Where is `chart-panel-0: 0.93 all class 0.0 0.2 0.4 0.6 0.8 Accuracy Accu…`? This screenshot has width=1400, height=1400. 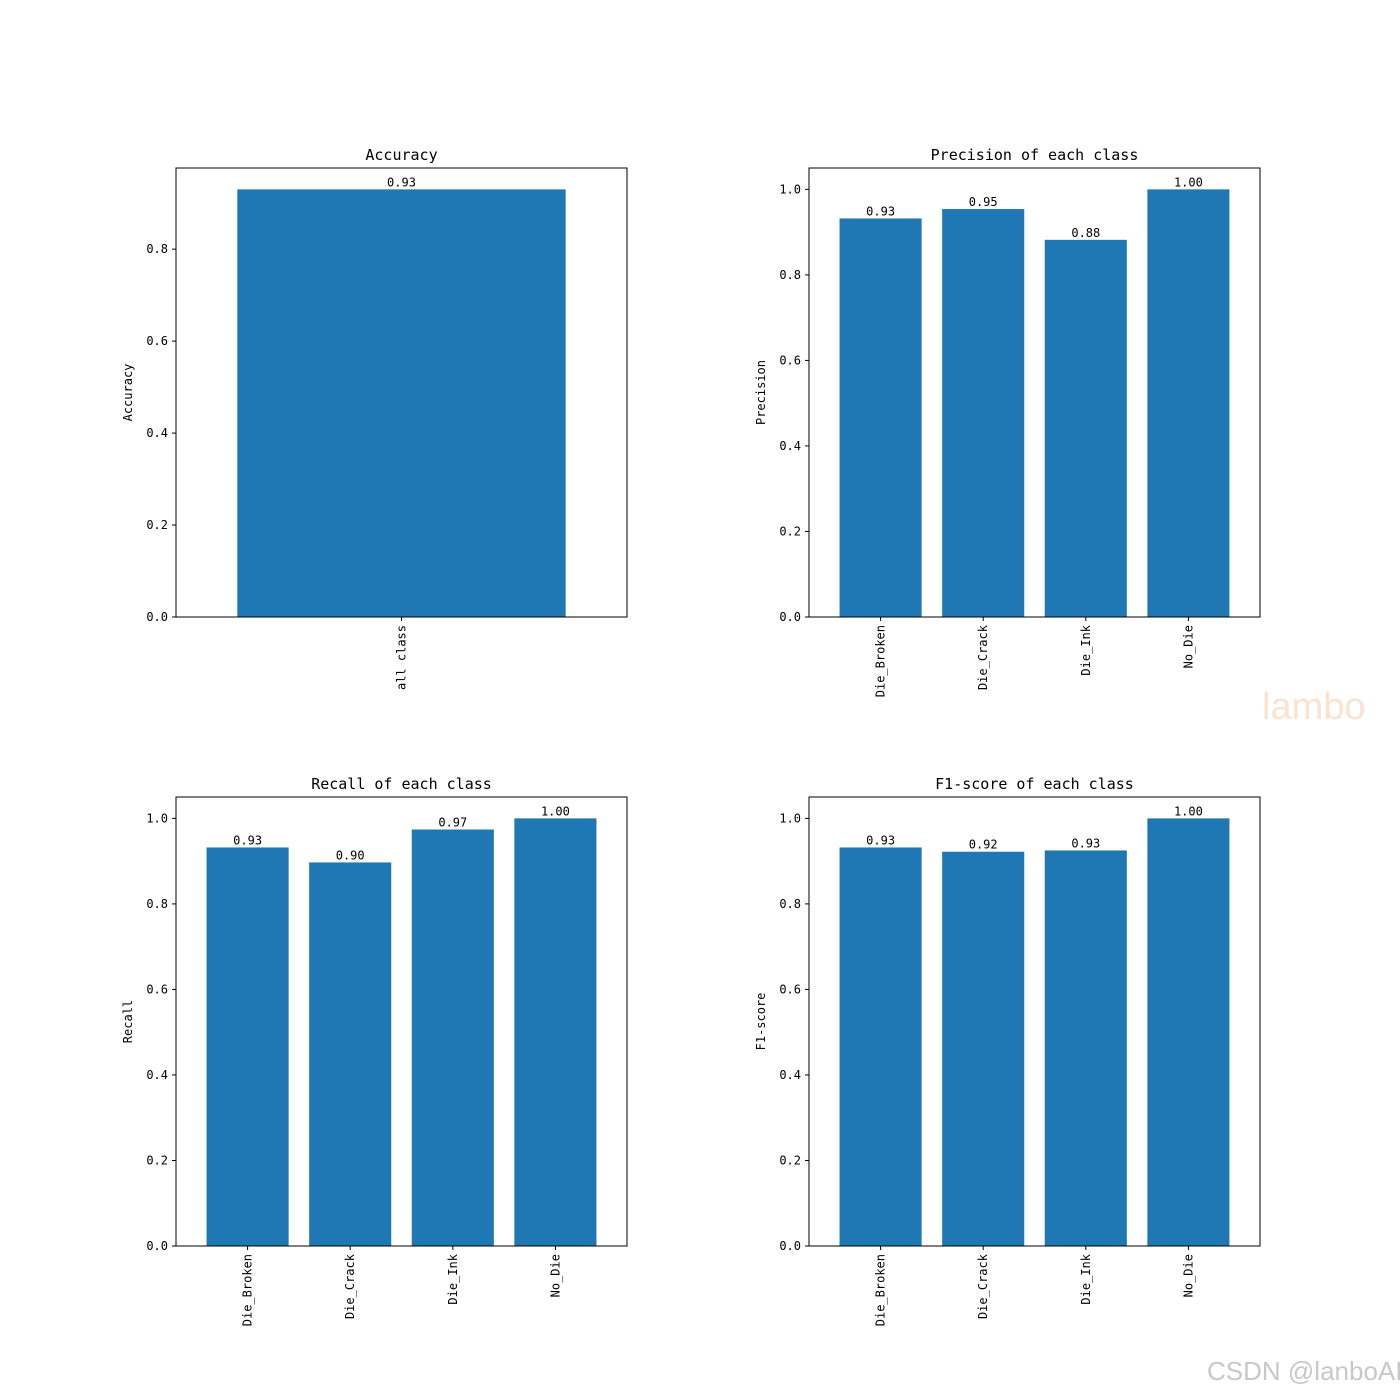 chart-panel-0: 0.93 all class 0.0 0.2 0.4 0.6 0.8 Accuracy Accu… is located at coordinates (374, 418).